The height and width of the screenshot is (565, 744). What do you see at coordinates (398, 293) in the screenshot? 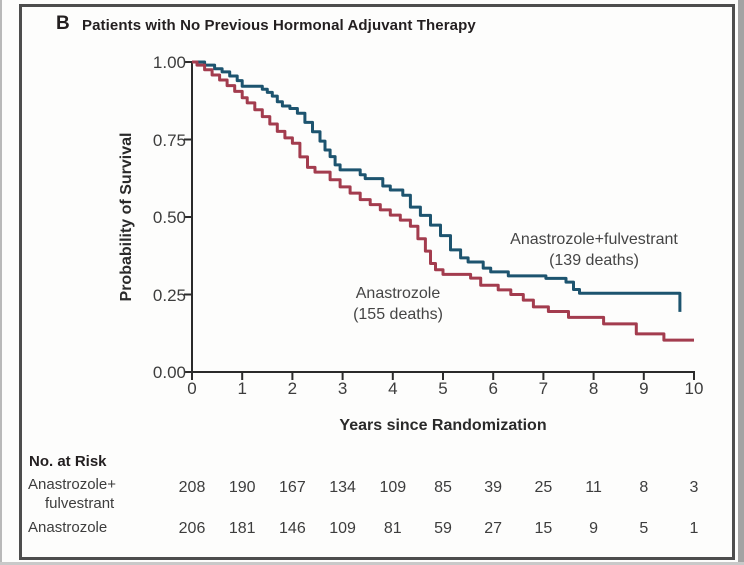
I see `annotation-line: Anastrozole` at bounding box center [398, 293].